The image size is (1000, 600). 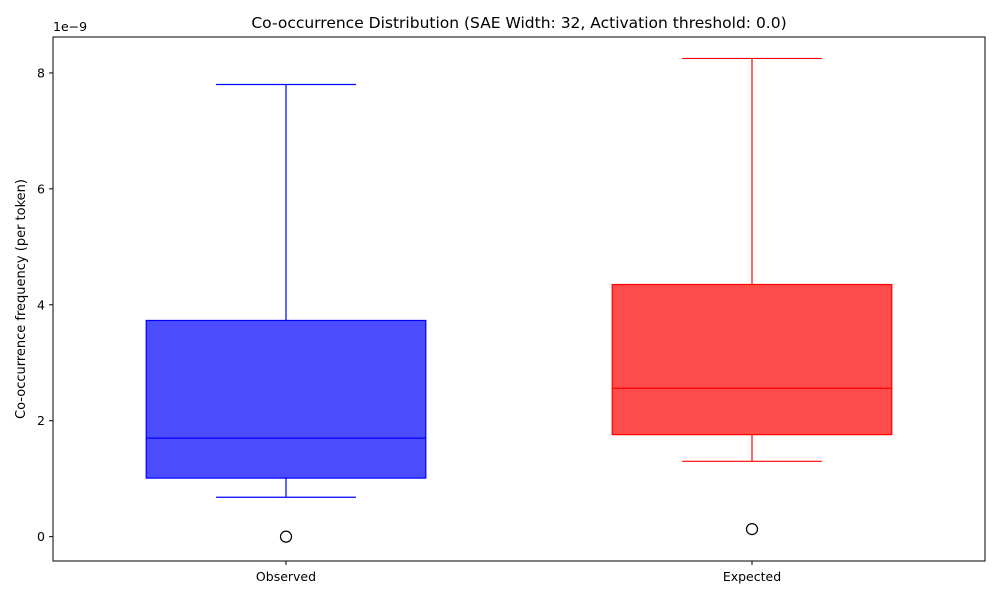 What do you see at coordinates (286, 576) in the screenshot?
I see `x-tick-label: Observed` at bounding box center [286, 576].